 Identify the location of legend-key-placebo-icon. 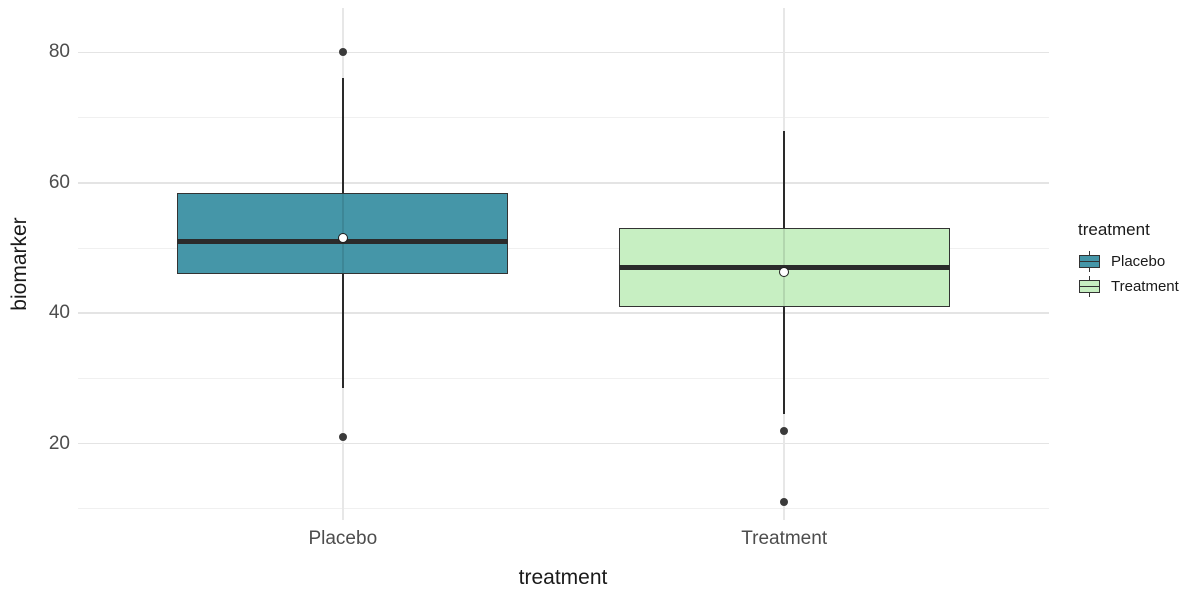
(1089, 261).